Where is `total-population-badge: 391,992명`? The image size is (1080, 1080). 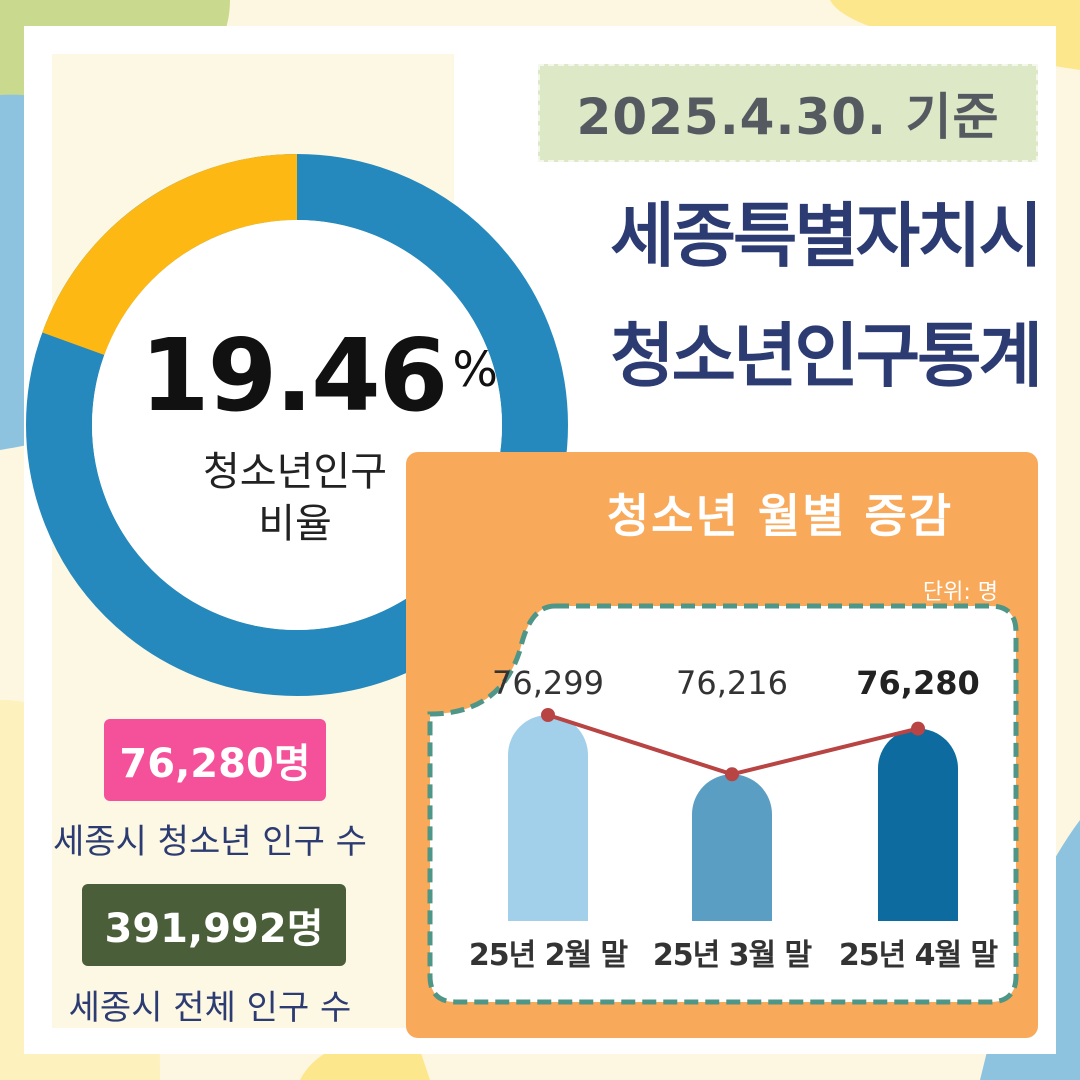
total-population-badge: 391,992명 is located at coordinates (214, 925).